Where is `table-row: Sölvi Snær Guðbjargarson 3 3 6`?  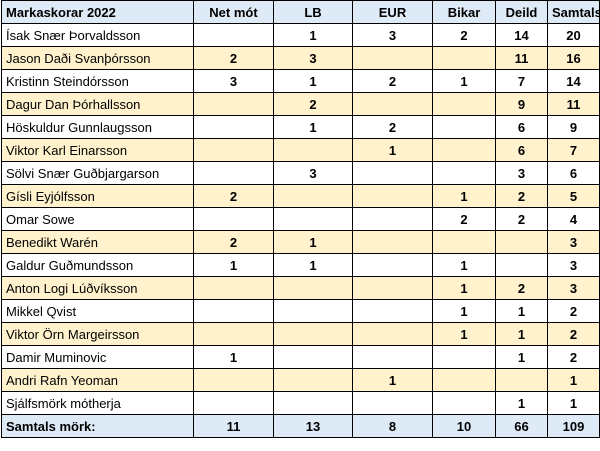 table-row: Sölvi Snær Guðbjargarson 3 3 6 is located at coordinates (300, 173).